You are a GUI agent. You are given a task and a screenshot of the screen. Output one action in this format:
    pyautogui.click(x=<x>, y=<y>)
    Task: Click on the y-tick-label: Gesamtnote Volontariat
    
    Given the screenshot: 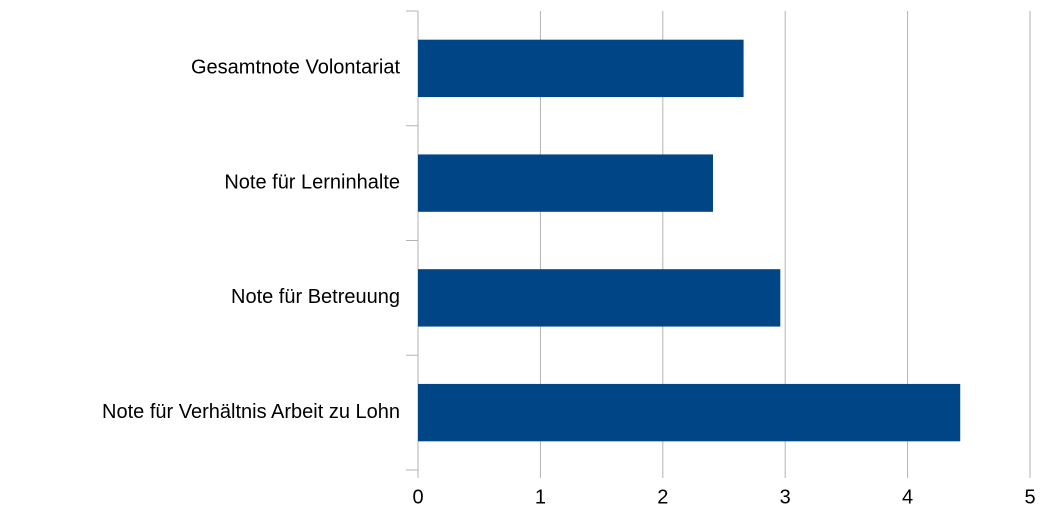 What is the action you would take?
    pyautogui.click(x=295, y=68)
    